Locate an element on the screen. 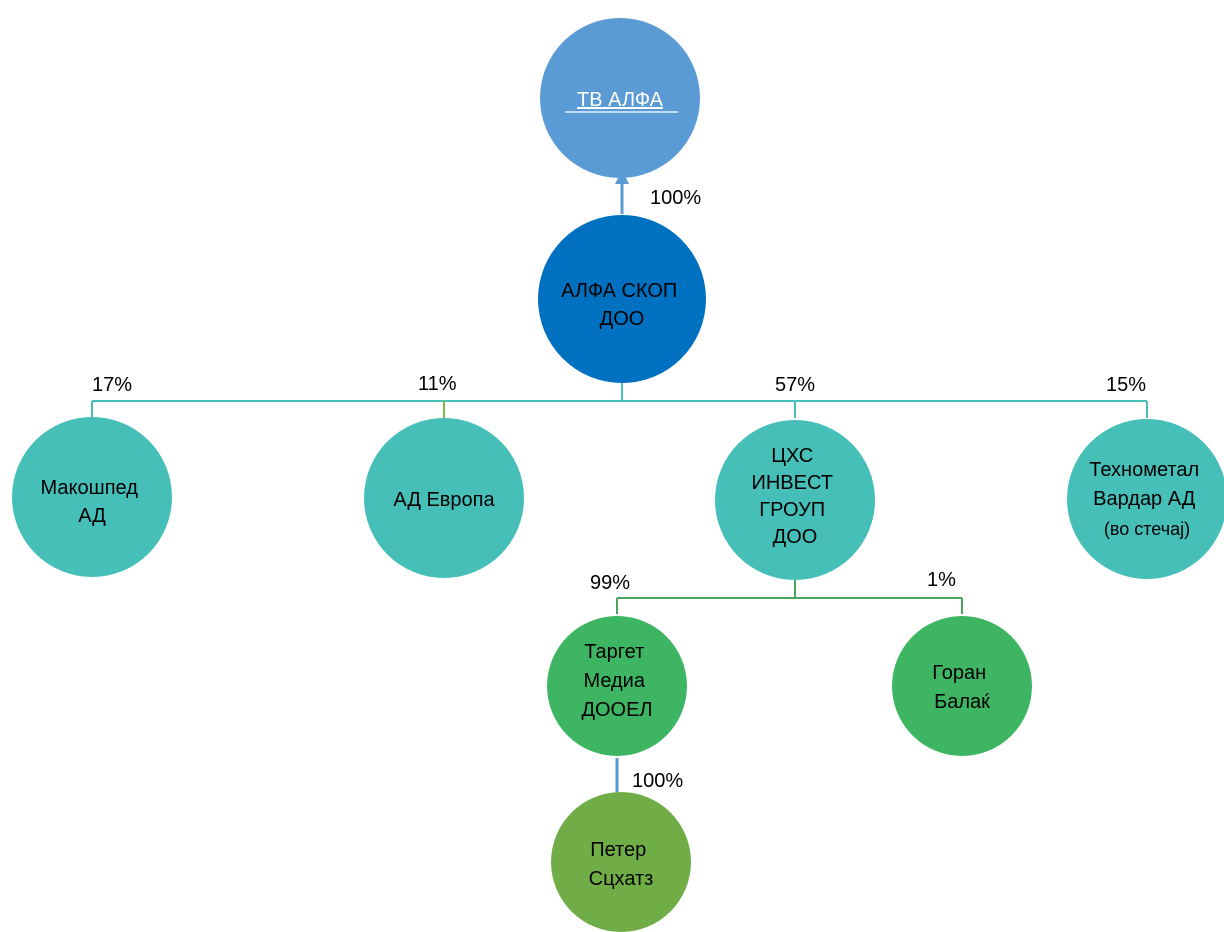 This screenshot has width=1224, height=932. node-makoshped: Макошпед АД is located at coordinates (92, 497).